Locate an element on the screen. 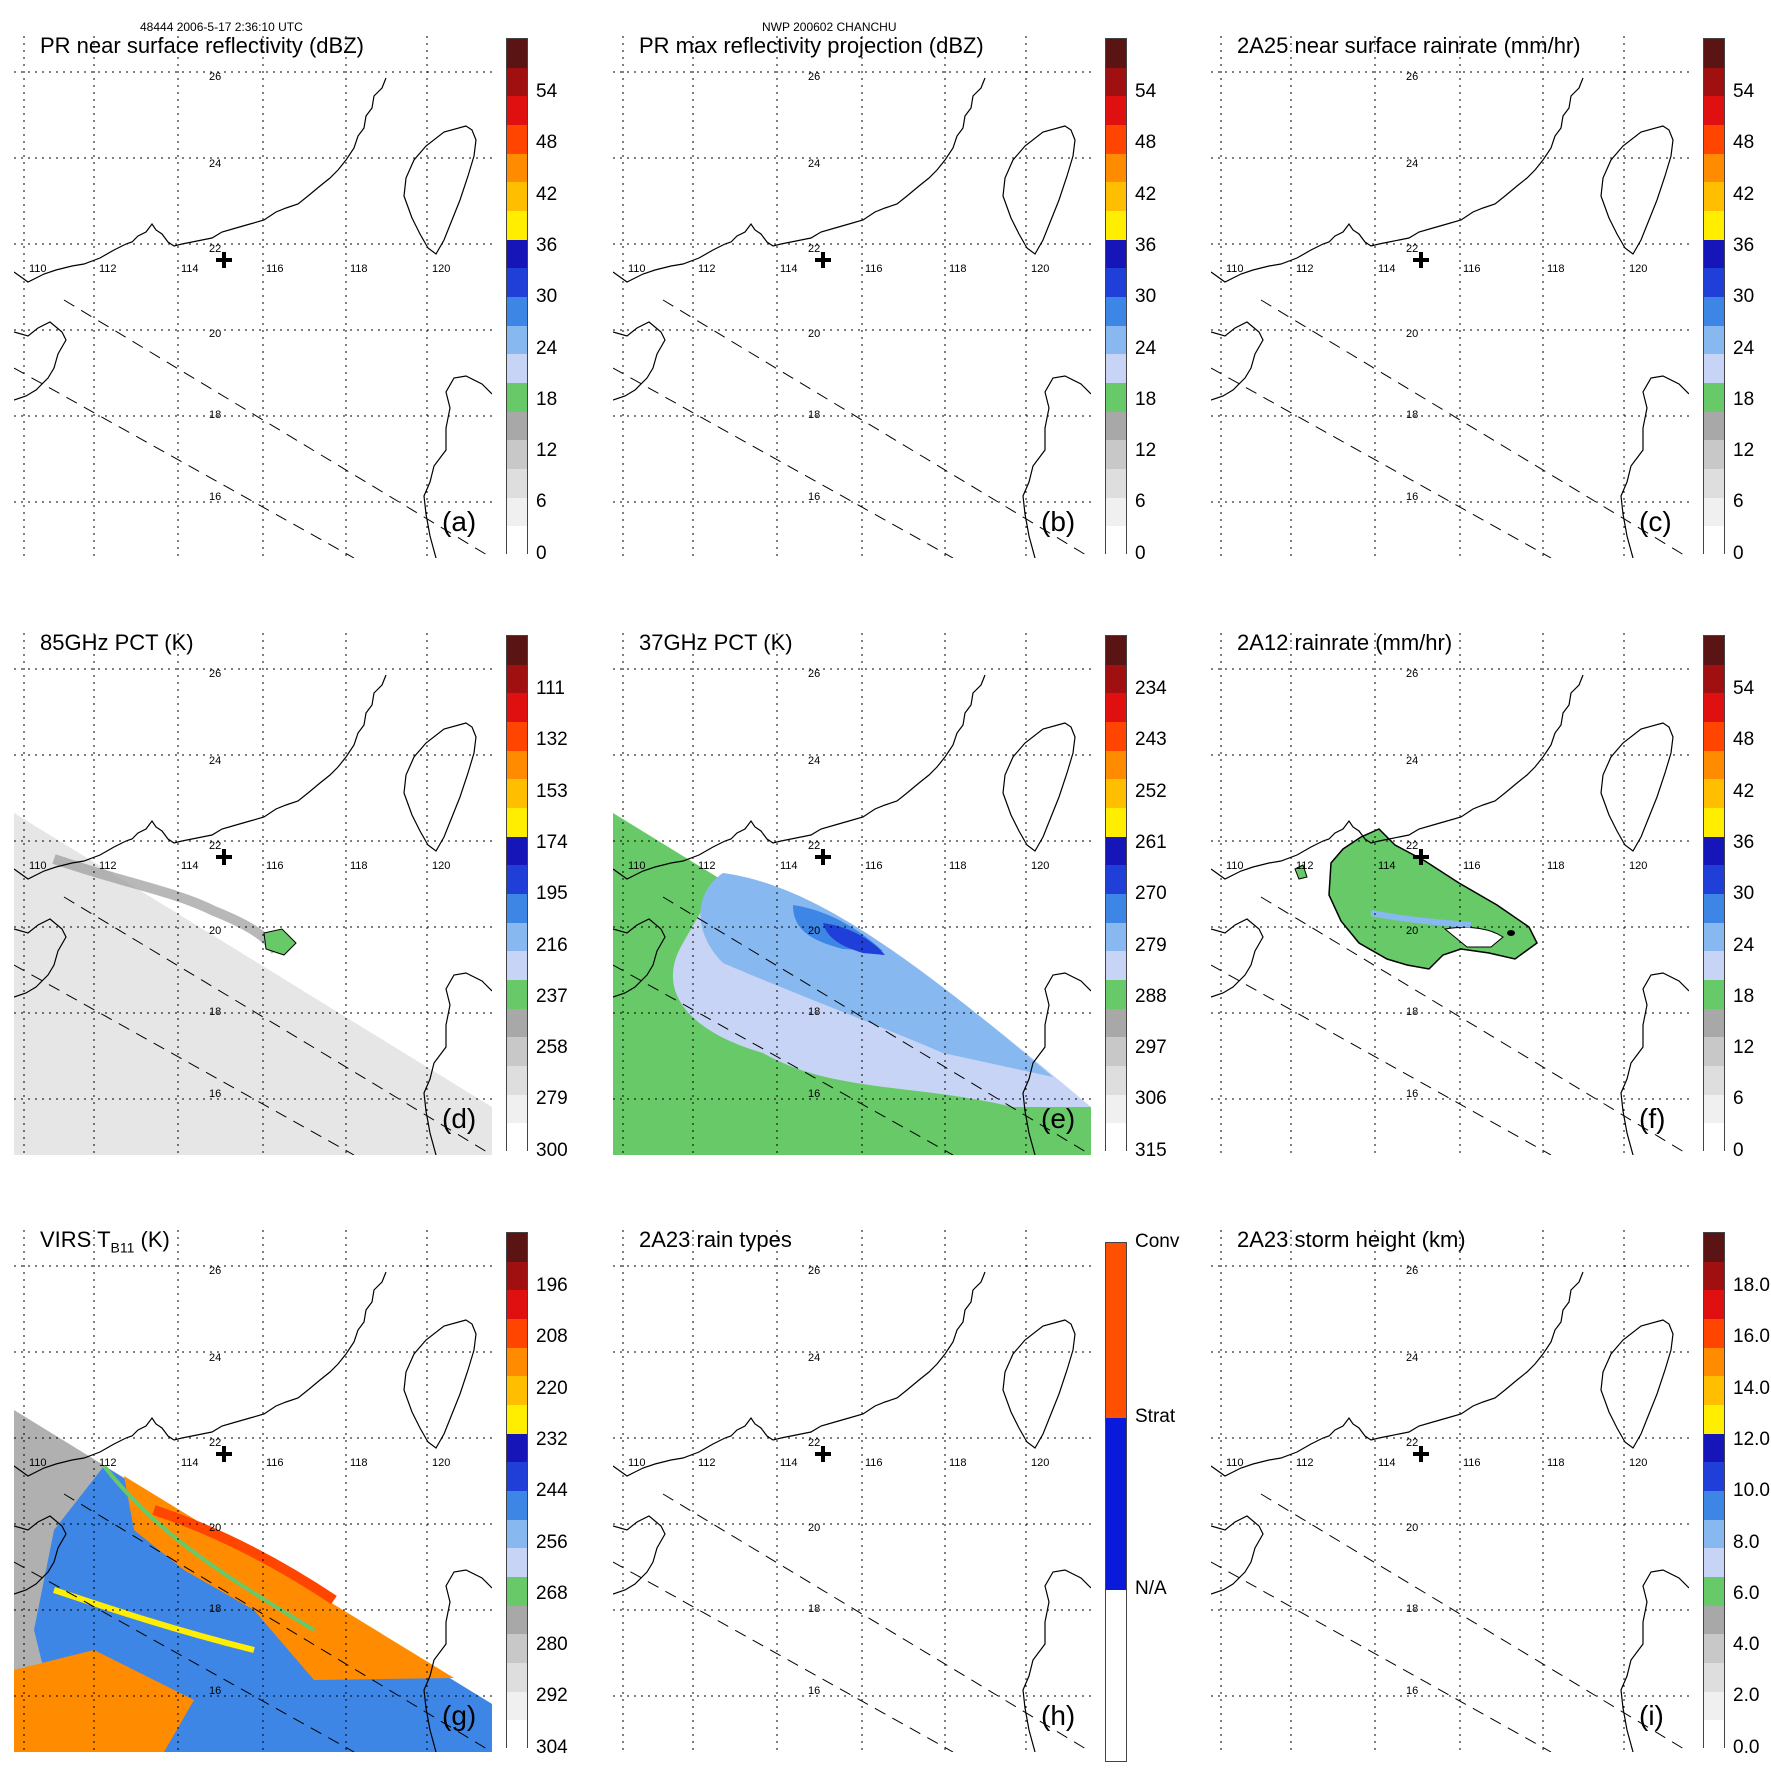 The image size is (1771, 1771). rain-cell is located at coordinates (1301, 872).